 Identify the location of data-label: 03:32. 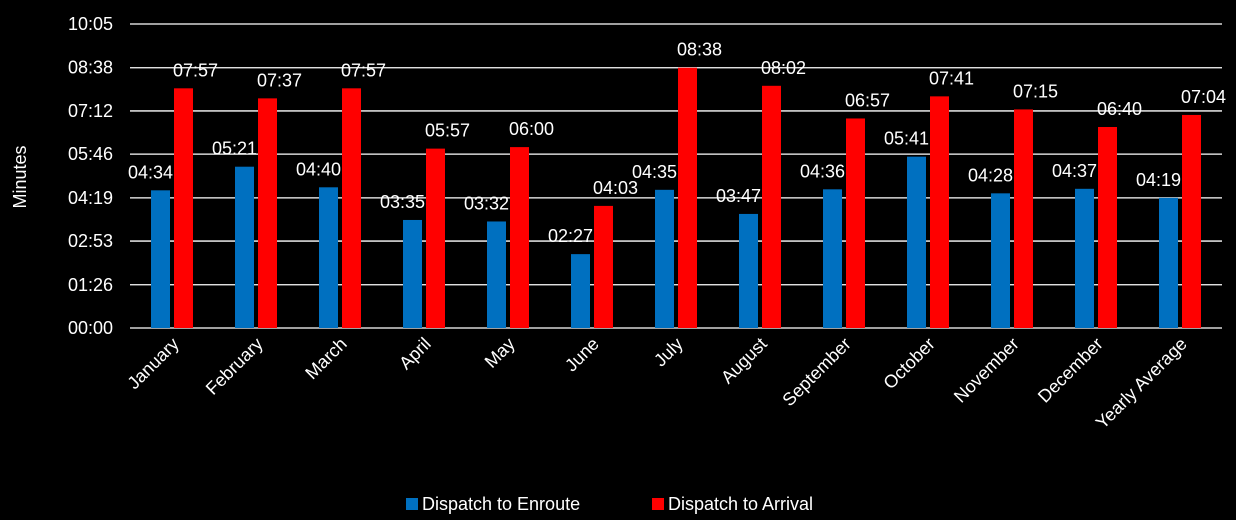
(486, 203).